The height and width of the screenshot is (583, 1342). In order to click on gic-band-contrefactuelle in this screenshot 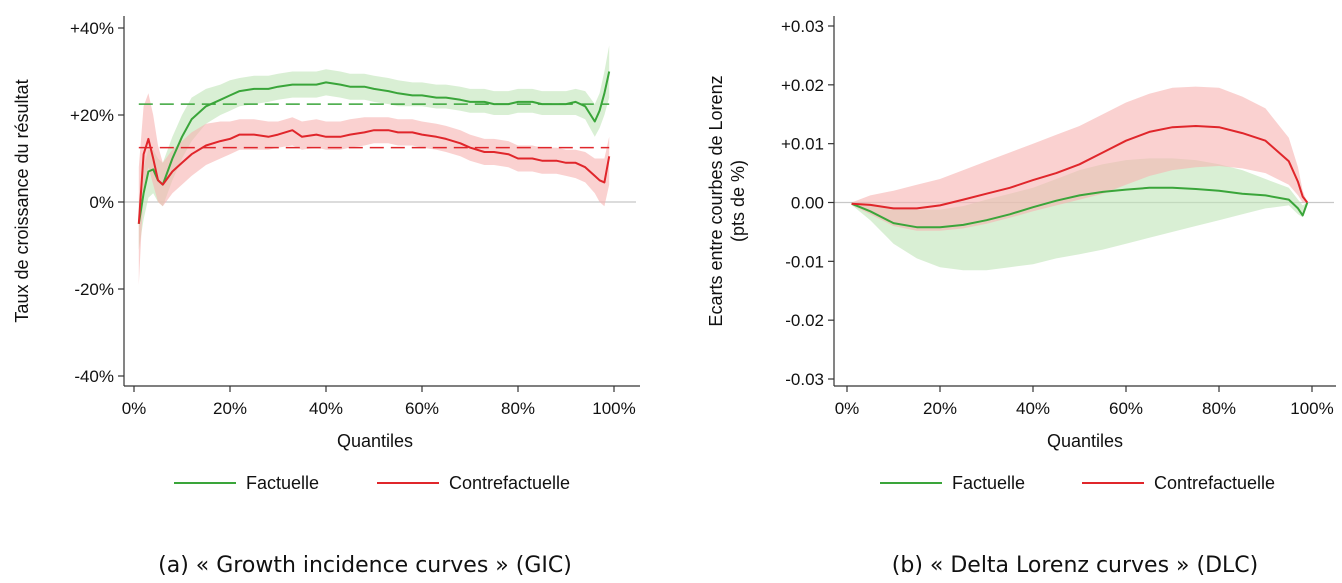, I will do `click(374, 189)`.